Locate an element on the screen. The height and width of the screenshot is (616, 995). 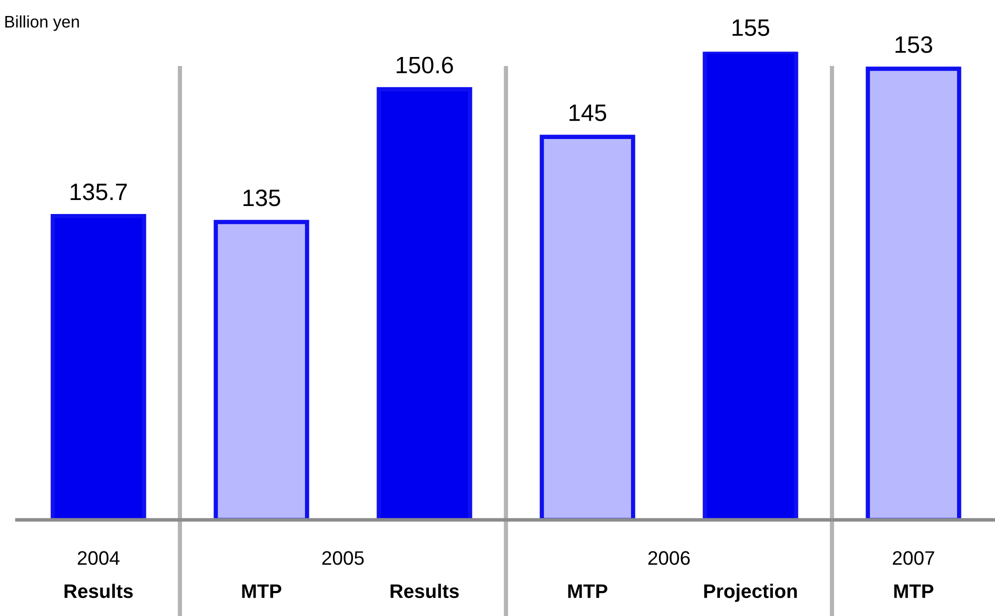
data-label: 150.6 is located at coordinates (424, 65).